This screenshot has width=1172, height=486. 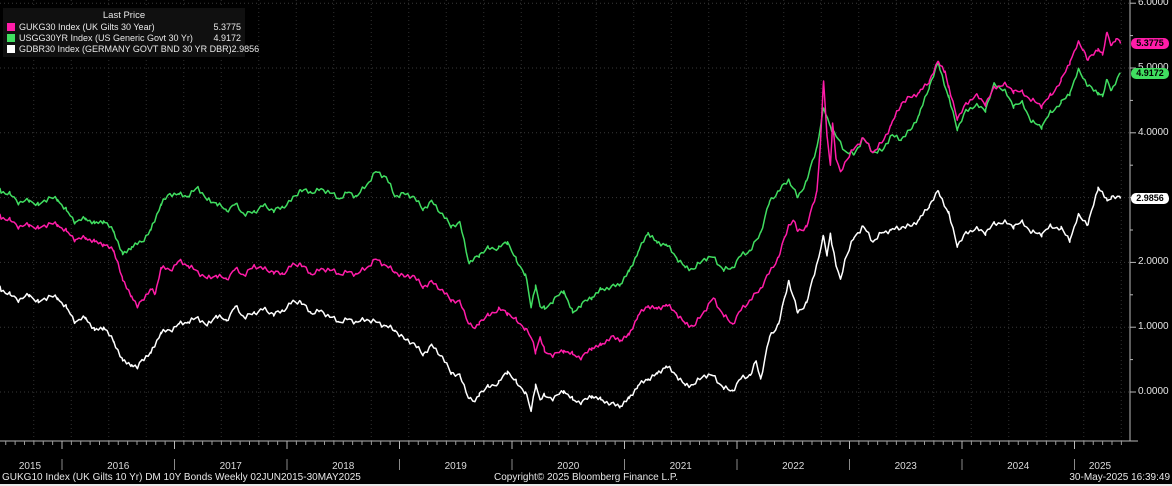 I want to click on y-axis-label: 4.0000, so click(x=1153, y=132).